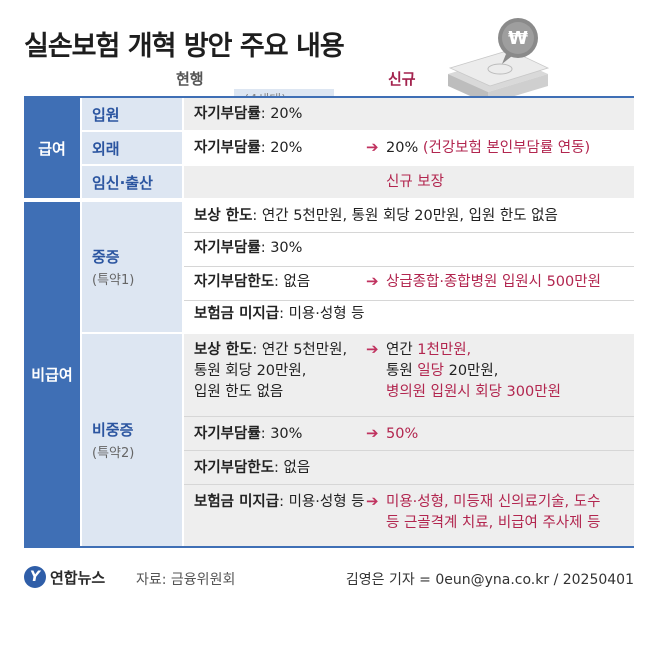 The height and width of the screenshot is (656, 658). What do you see at coordinates (186, 580) in the screenshot?
I see `source-text: 자료: 금융위원회` at bounding box center [186, 580].